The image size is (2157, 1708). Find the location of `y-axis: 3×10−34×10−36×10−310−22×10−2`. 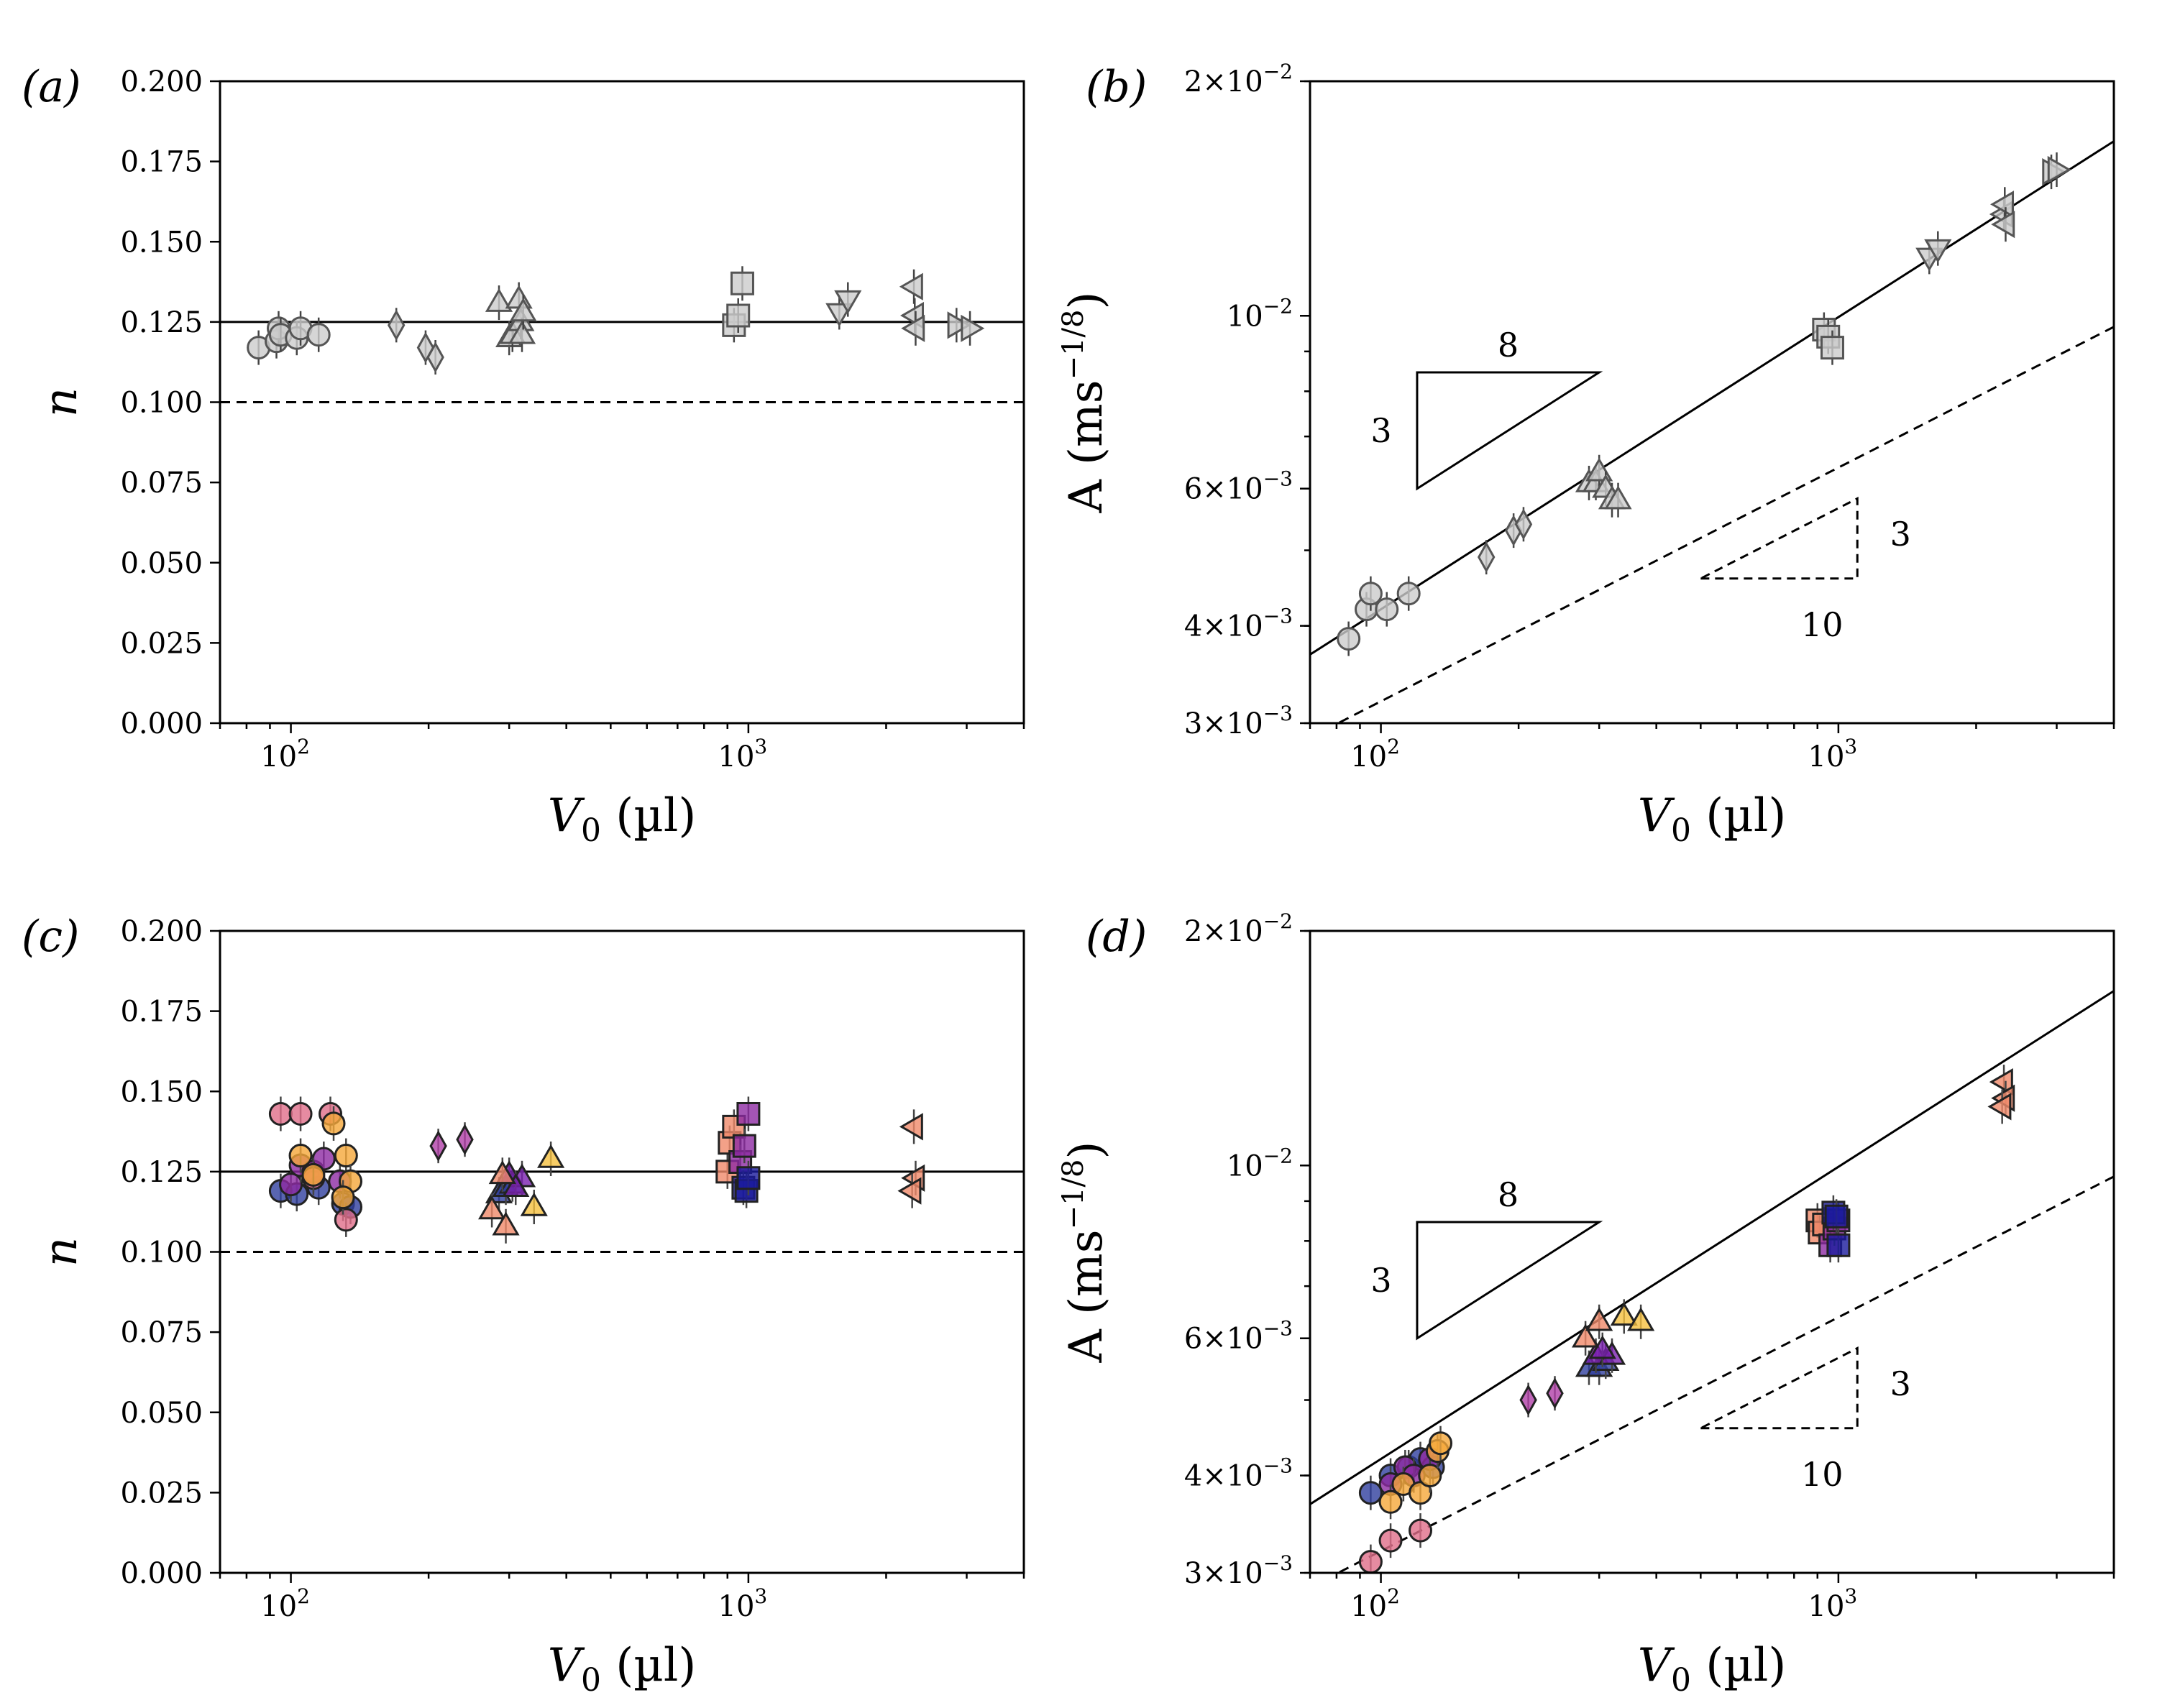

y-axis: 3×10−34×10−36×10−310−22×10−2 is located at coordinates (1247, 1249).